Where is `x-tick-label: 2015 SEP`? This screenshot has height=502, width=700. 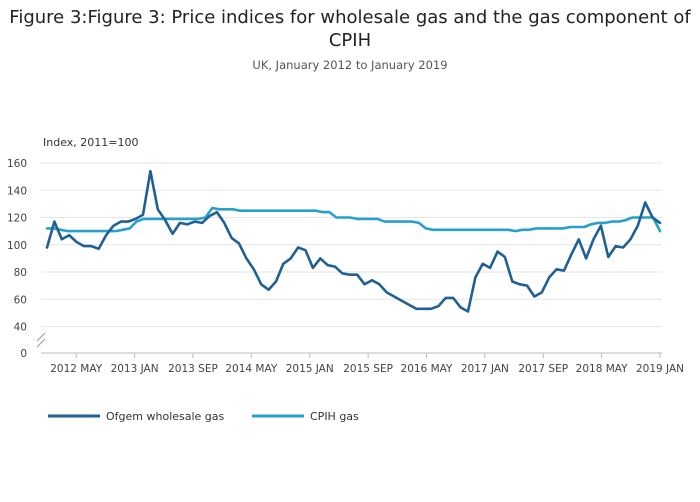 x-tick-label: 2015 SEP is located at coordinates (368, 369).